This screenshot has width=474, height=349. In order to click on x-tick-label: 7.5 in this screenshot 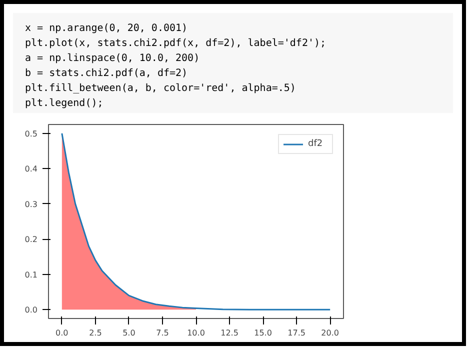, I will do `click(162, 333)`.